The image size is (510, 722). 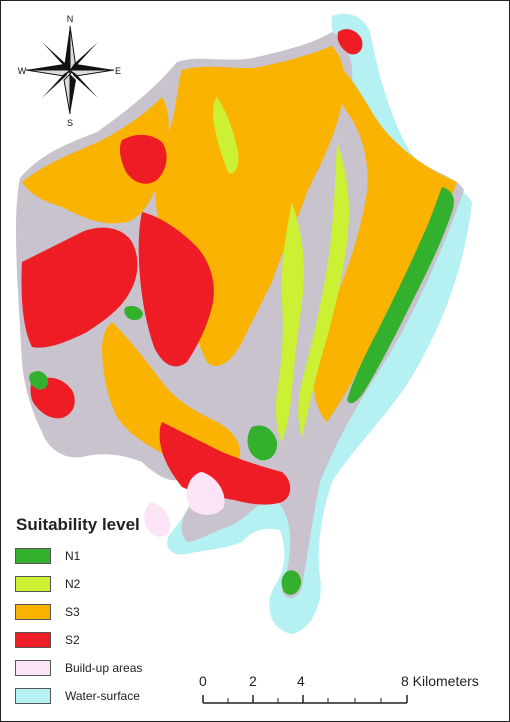 I want to click on s2-zone-north-tip, so click(x=350, y=42).